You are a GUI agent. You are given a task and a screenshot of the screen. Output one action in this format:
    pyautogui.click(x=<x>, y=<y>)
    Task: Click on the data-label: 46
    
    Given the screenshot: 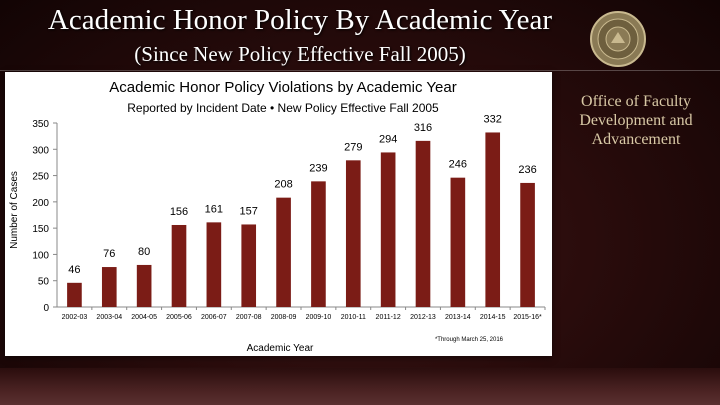 What is the action you would take?
    pyautogui.click(x=74, y=270)
    